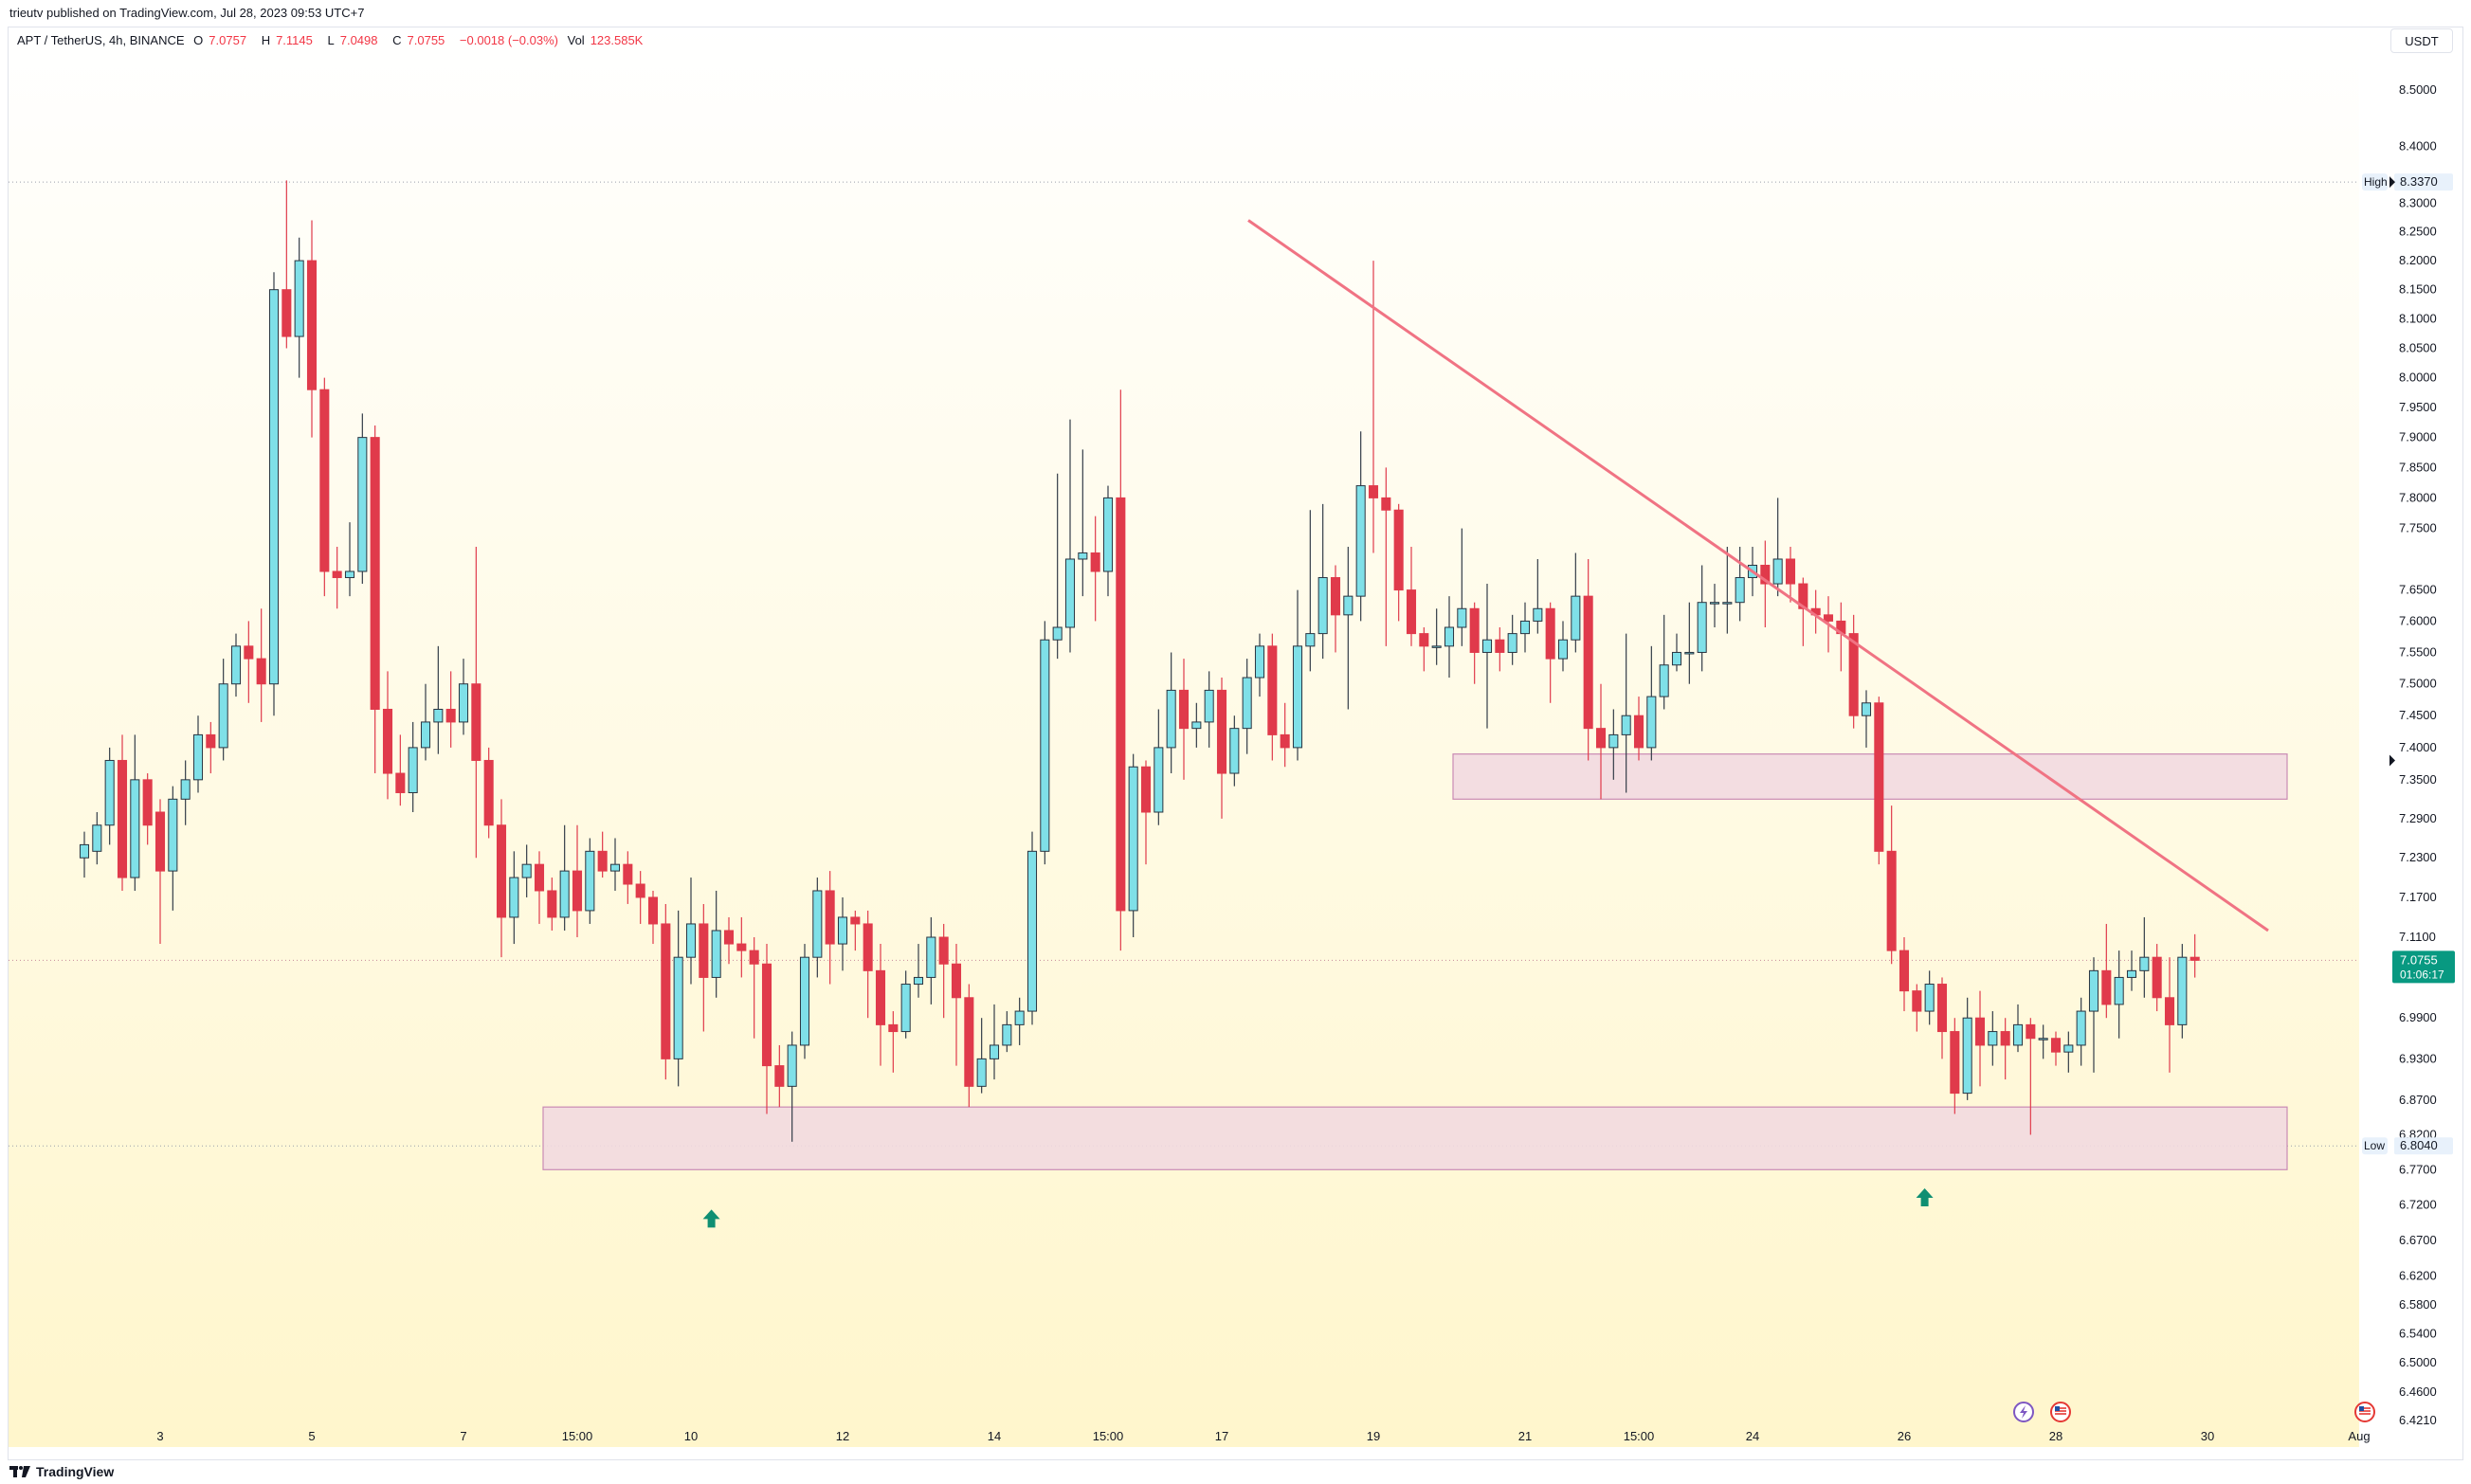  Describe the element at coordinates (2418, 1058) in the screenshot. I see `price-tick-label: 6.9300` at that location.